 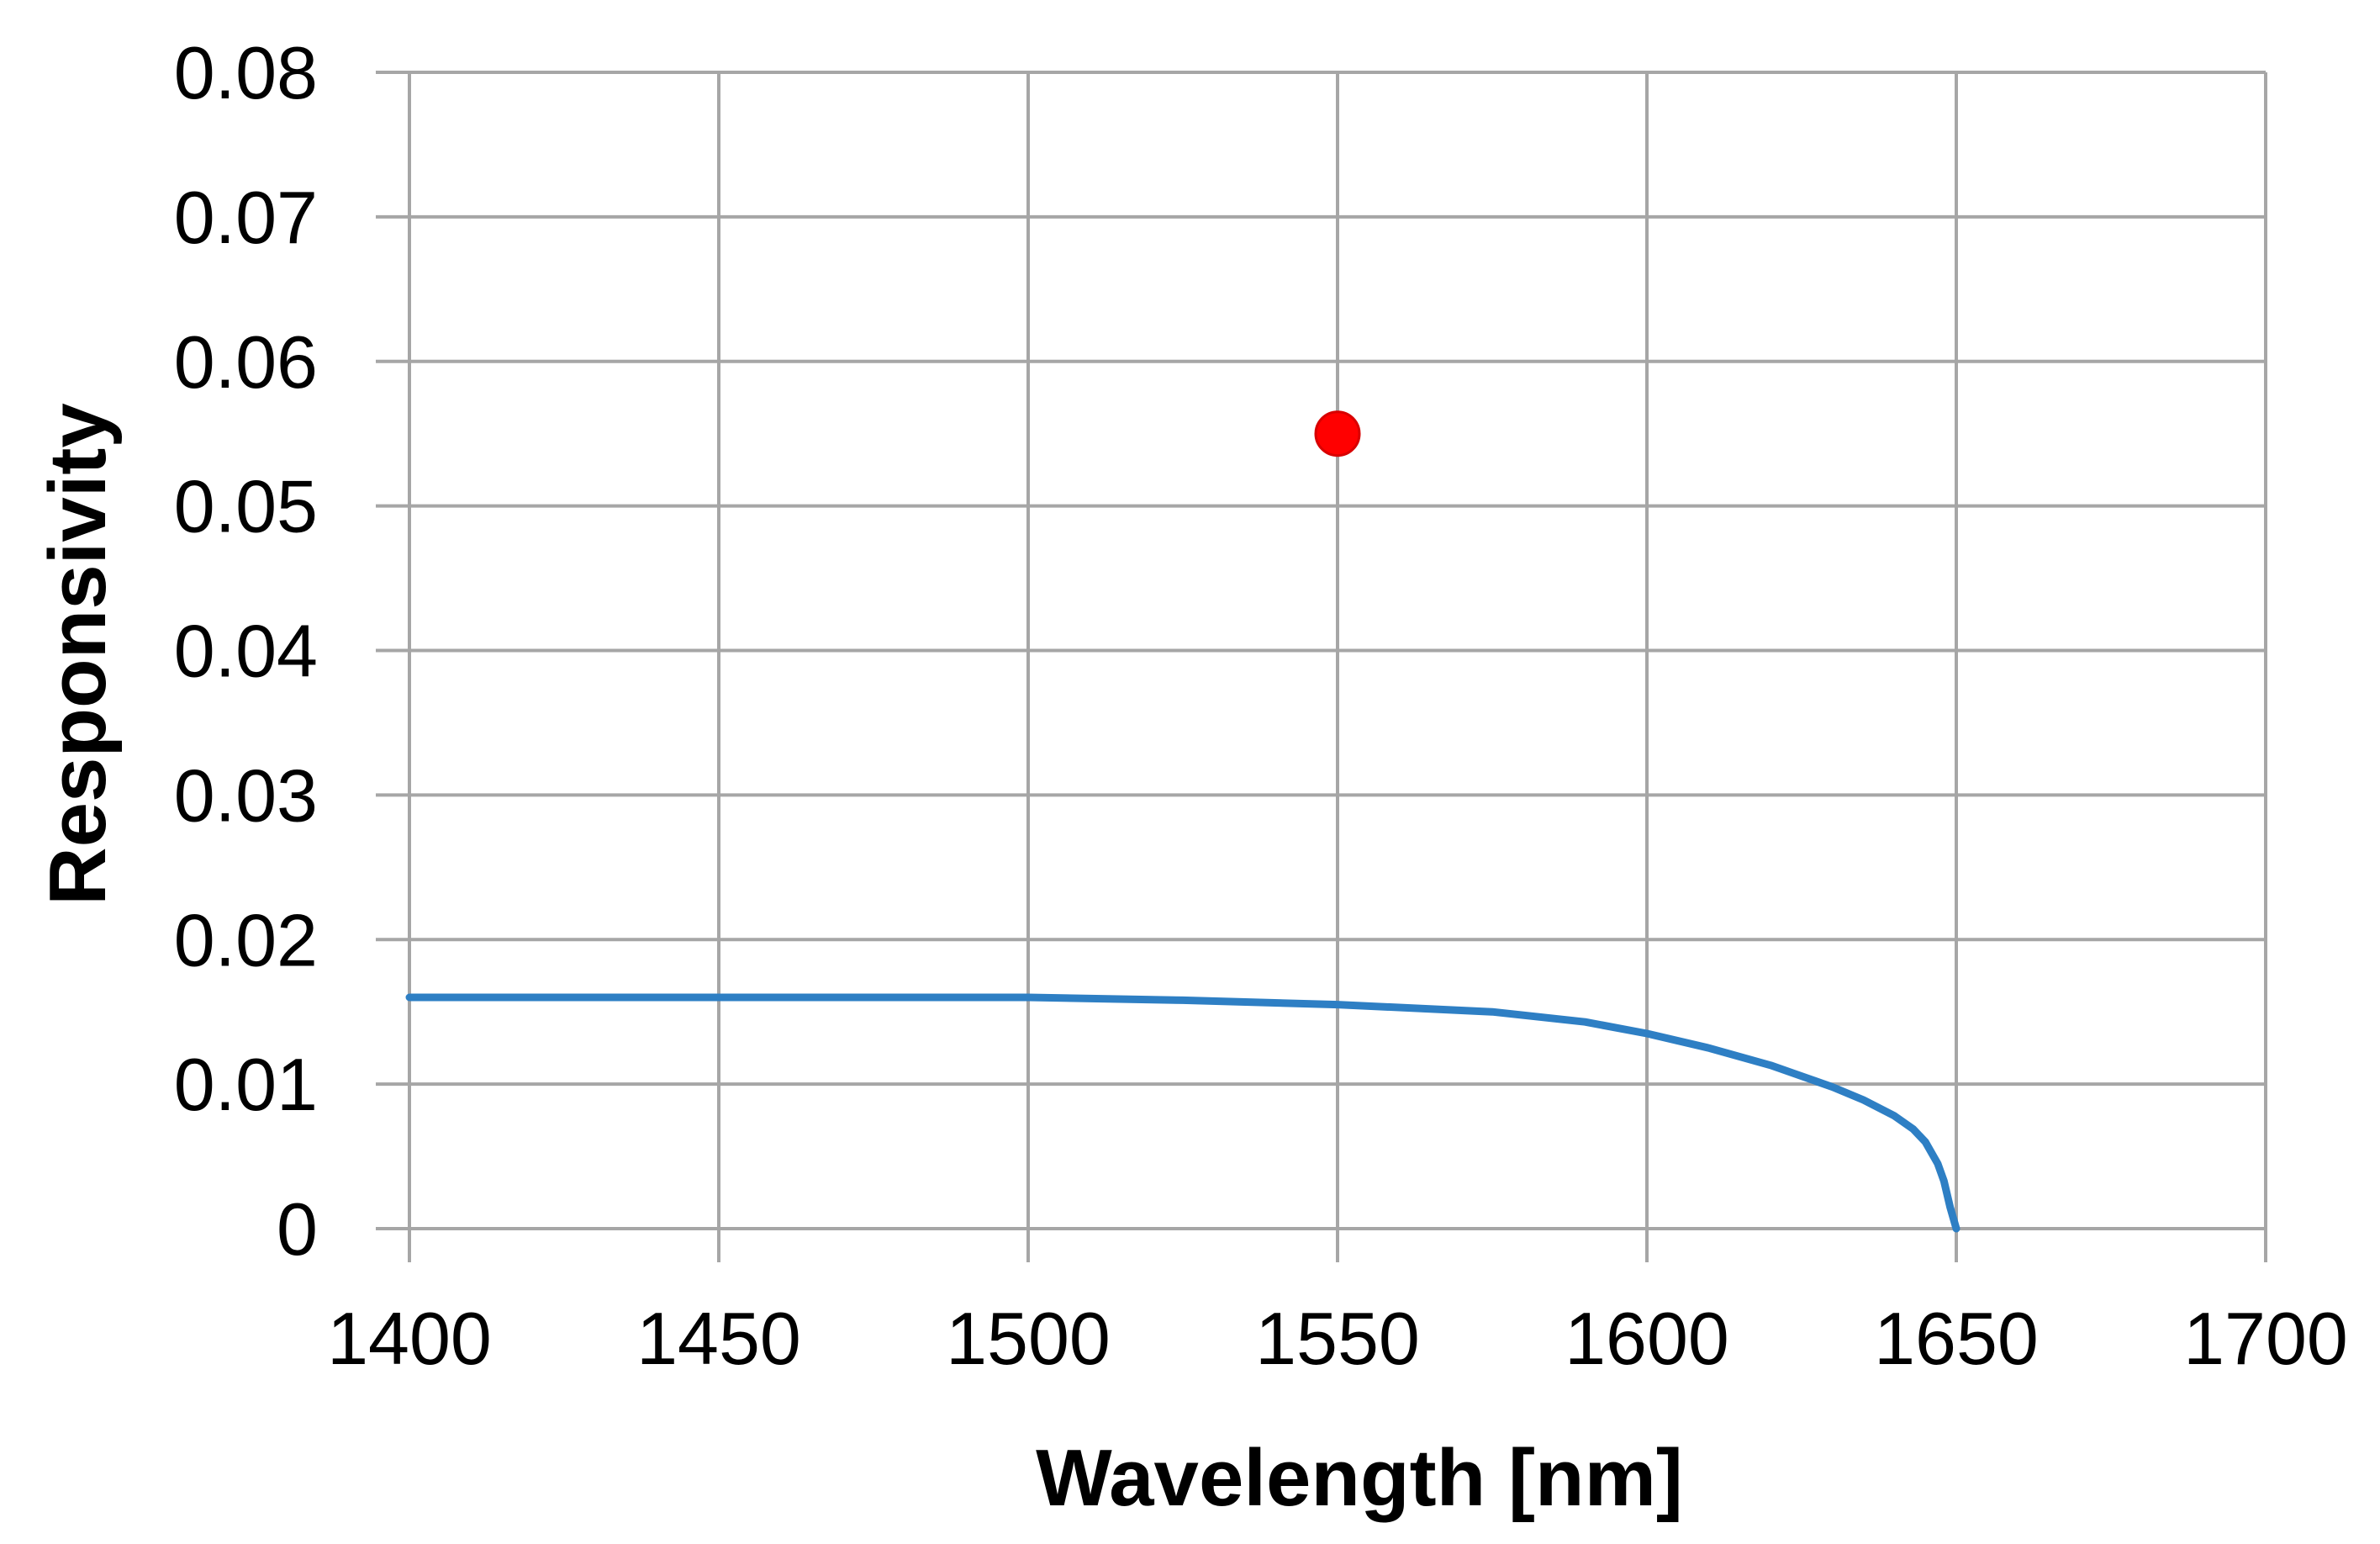 What do you see at coordinates (246, 217) in the screenshot?
I see `y-tick-label: 0.07` at bounding box center [246, 217].